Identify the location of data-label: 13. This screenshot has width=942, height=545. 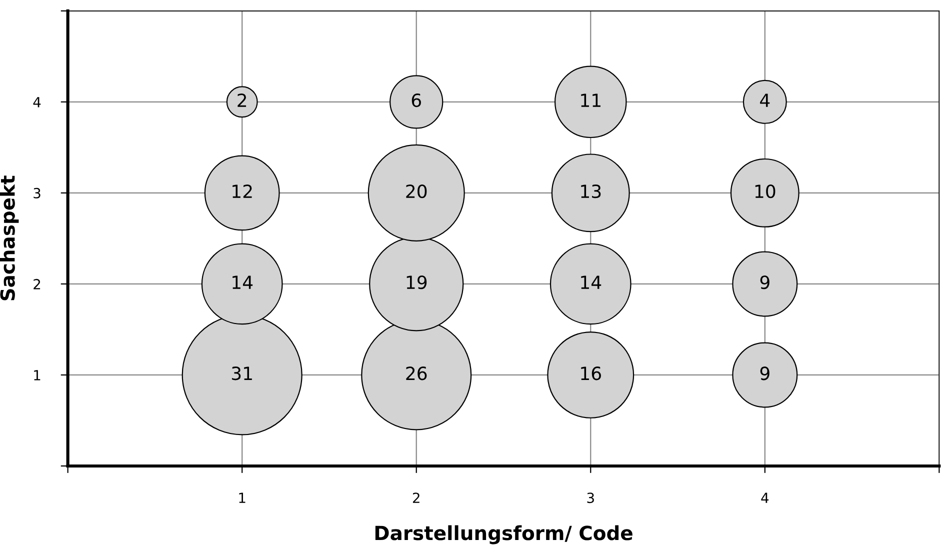
(591, 191).